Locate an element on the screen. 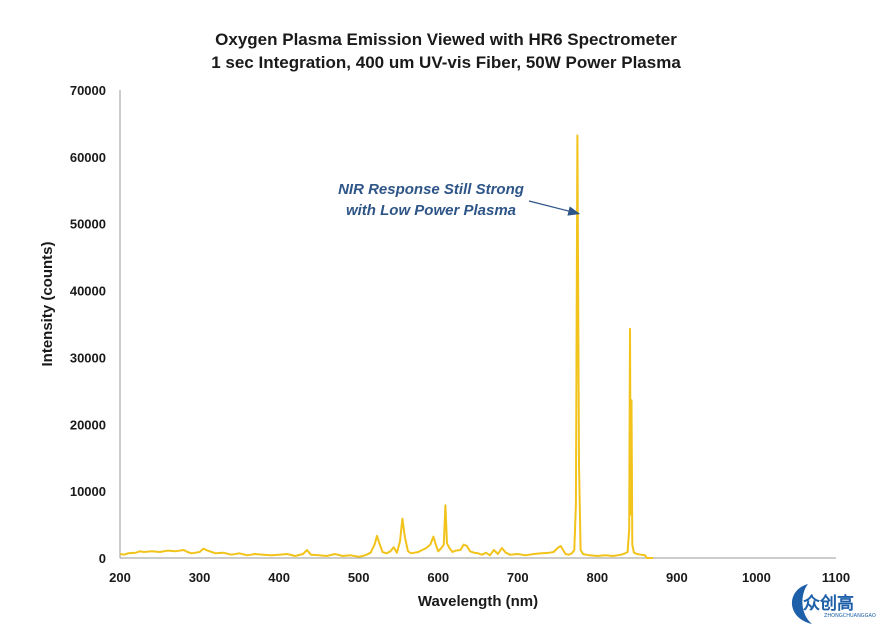 This screenshot has width=892, height=634. y-axis-ticks: 0 10000 20000 30000 40000 50000 60000 70000 is located at coordinates (88, 324).